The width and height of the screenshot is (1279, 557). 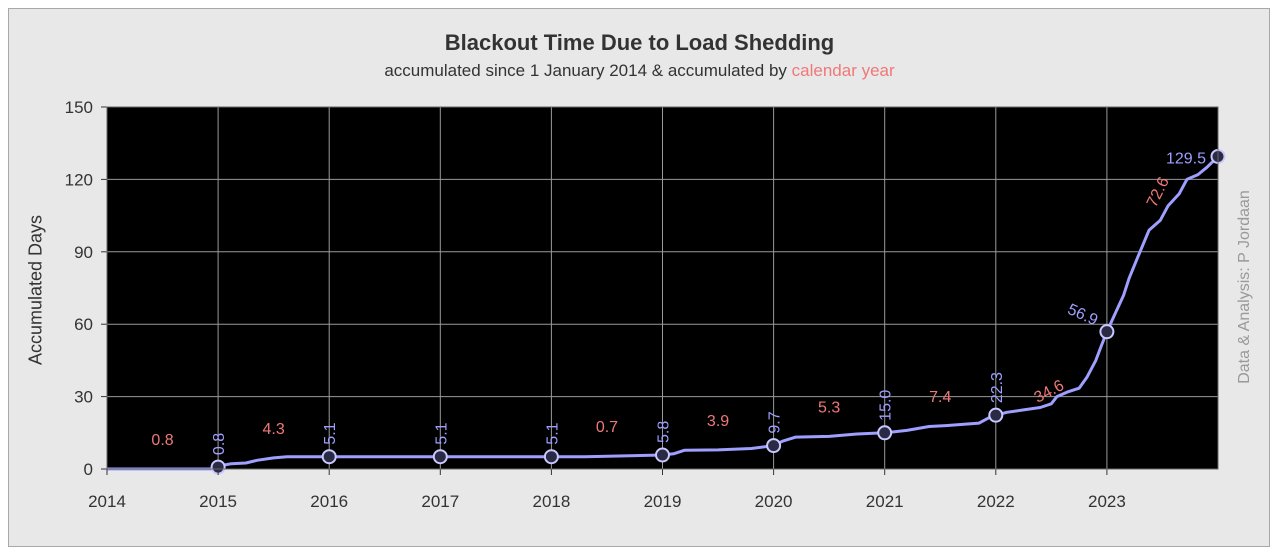 What do you see at coordinates (79, 179) in the screenshot?
I see `y-tick-label: 120` at bounding box center [79, 179].